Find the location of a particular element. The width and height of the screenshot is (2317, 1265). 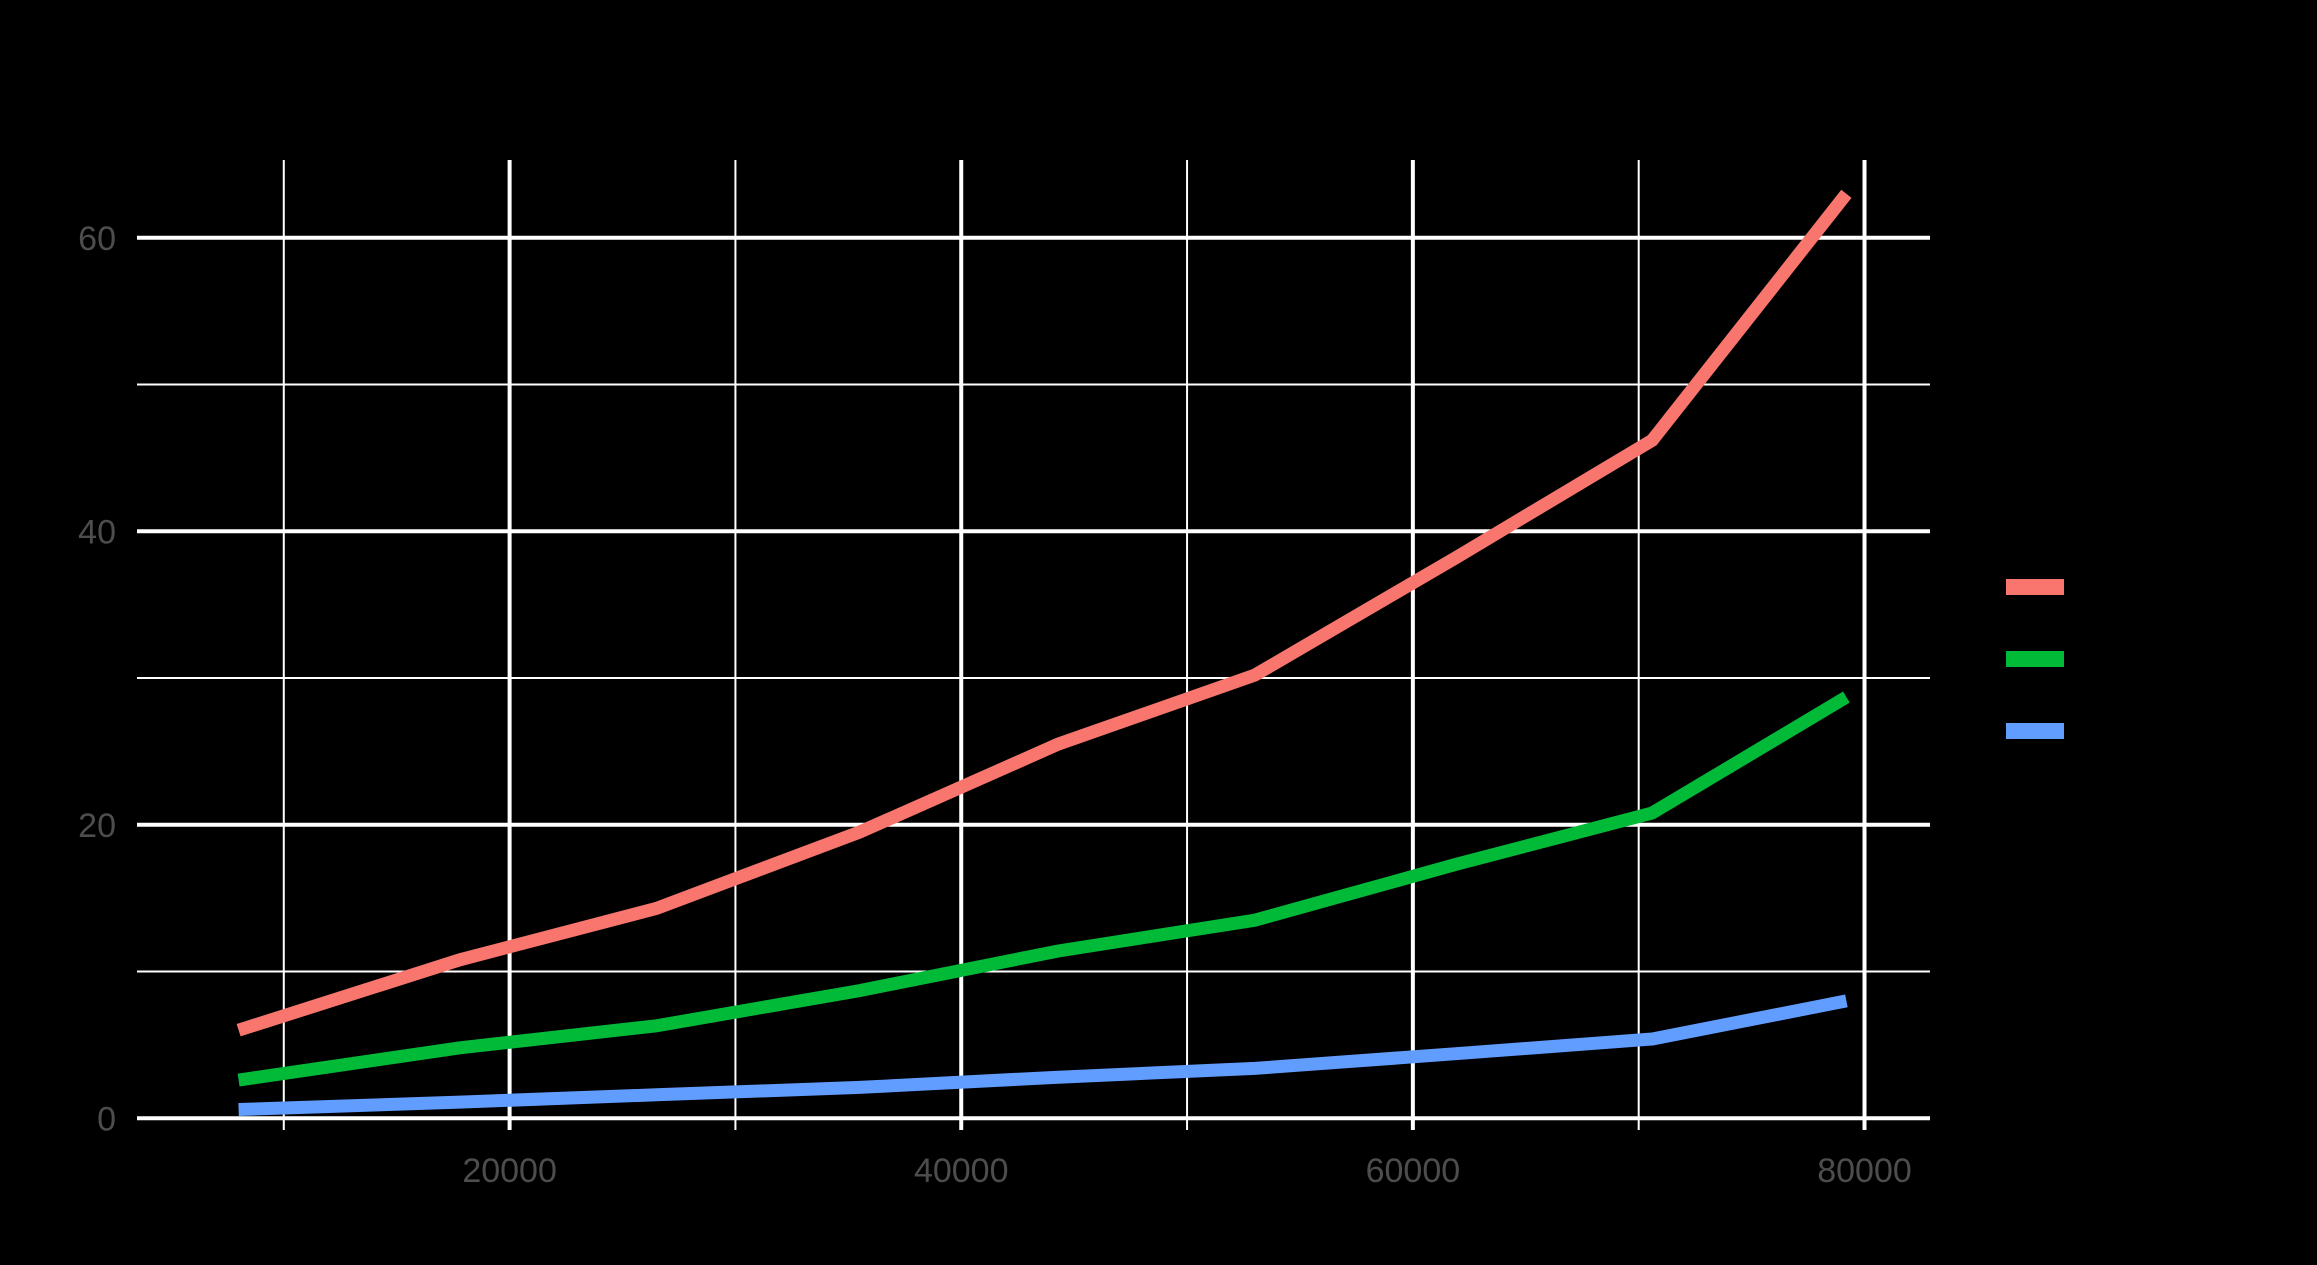

y-tick-label: 0 is located at coordinates (106, 1119).